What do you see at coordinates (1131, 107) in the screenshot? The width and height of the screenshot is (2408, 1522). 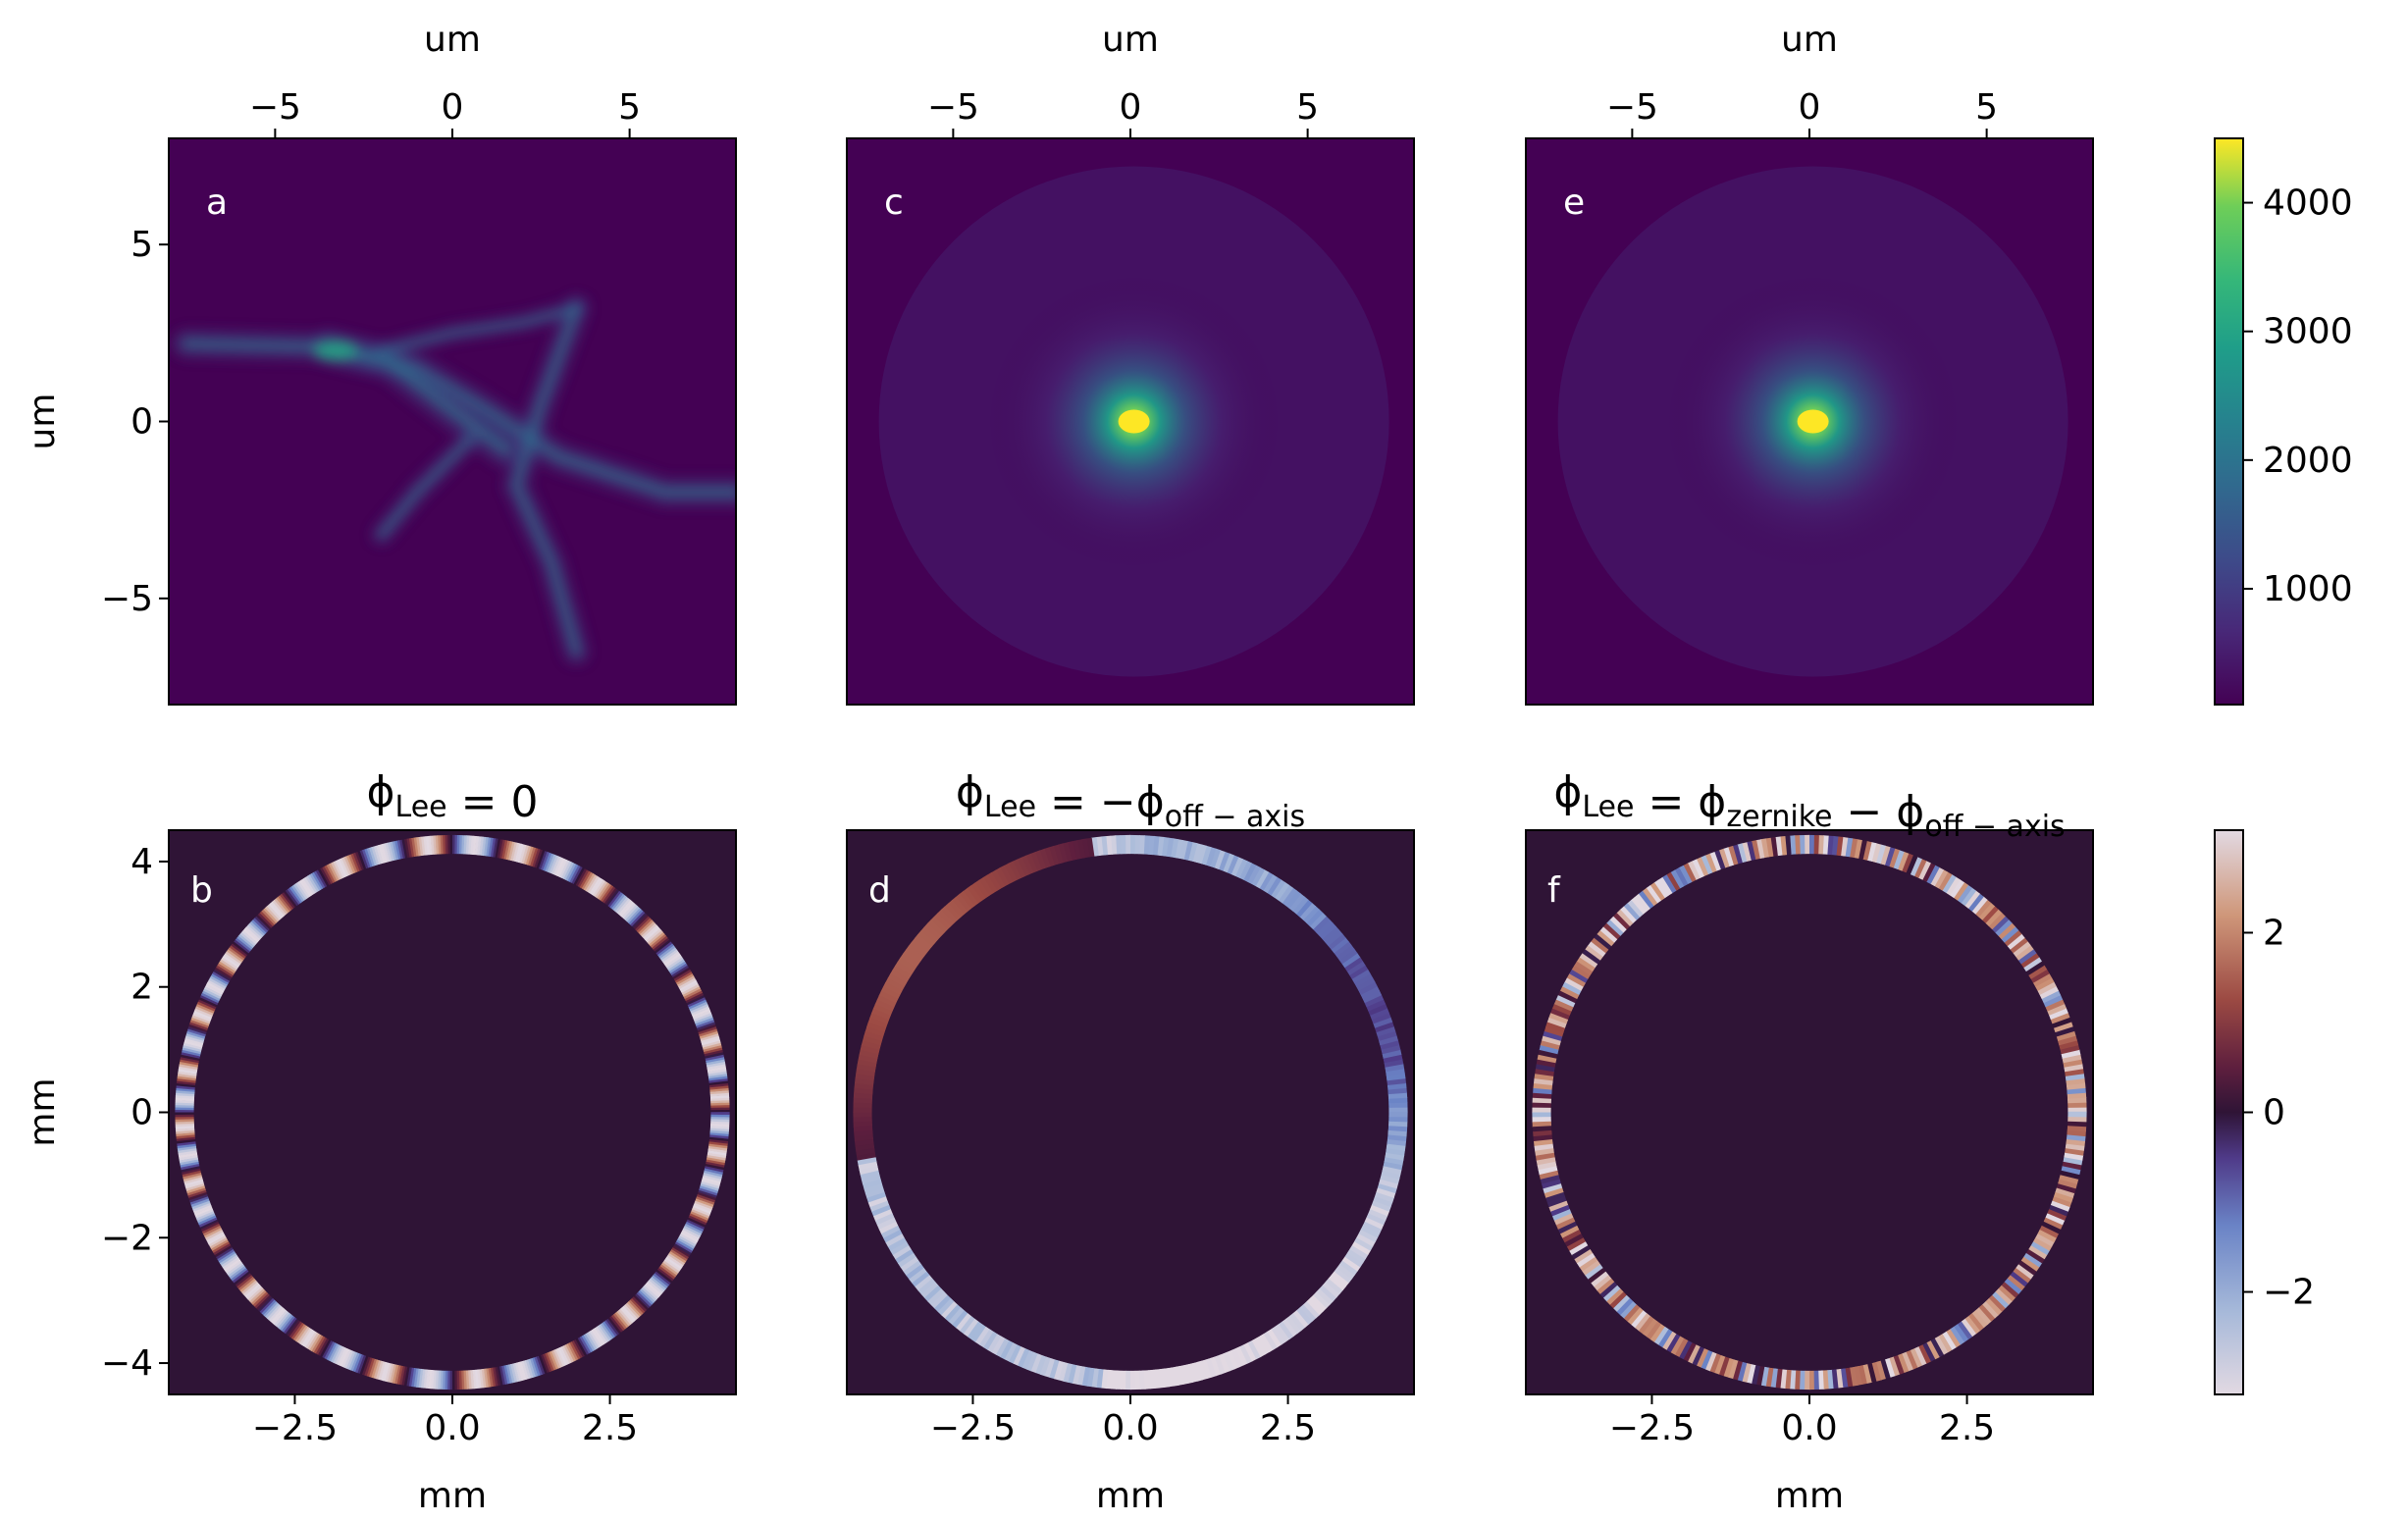 I see `xtick-label: 0` at bounding box center [1131, 107].